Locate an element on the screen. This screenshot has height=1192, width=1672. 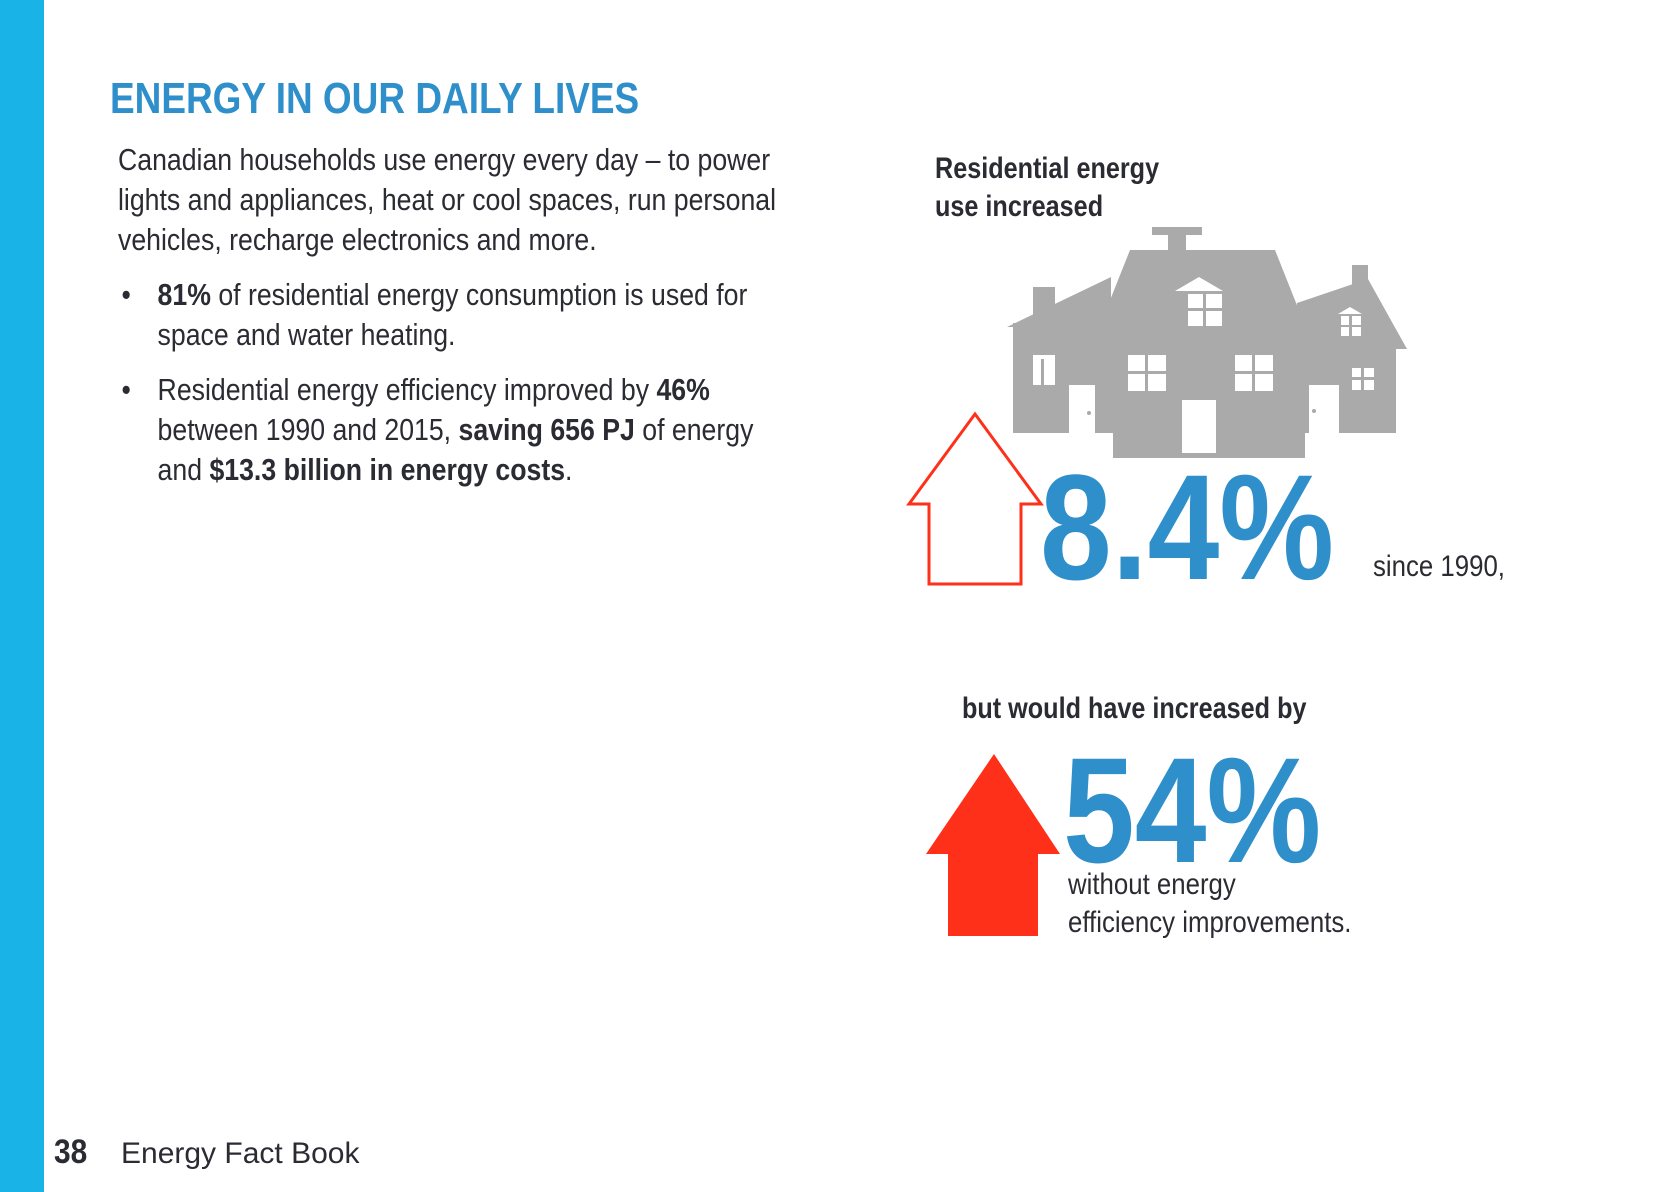
stat-increase-note: since 1990, is located at coordinates (1439, 566).